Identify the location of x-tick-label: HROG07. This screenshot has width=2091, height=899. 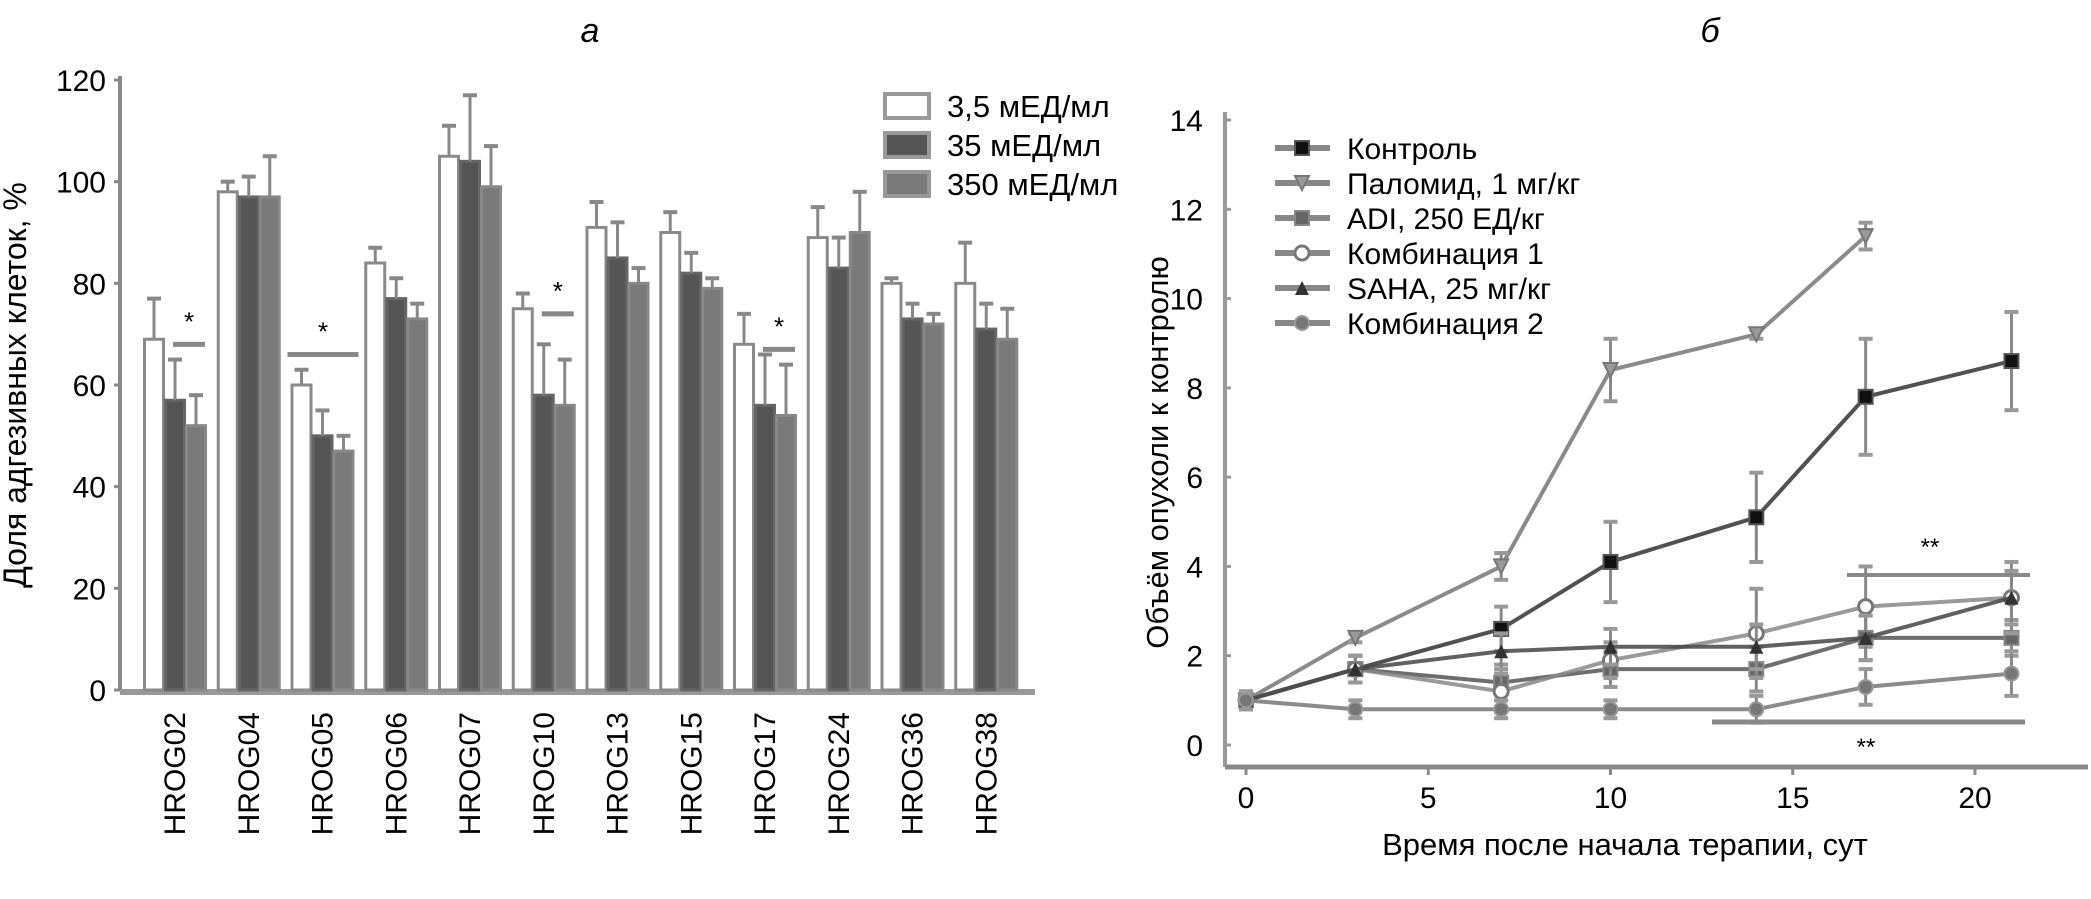
(470, 773).